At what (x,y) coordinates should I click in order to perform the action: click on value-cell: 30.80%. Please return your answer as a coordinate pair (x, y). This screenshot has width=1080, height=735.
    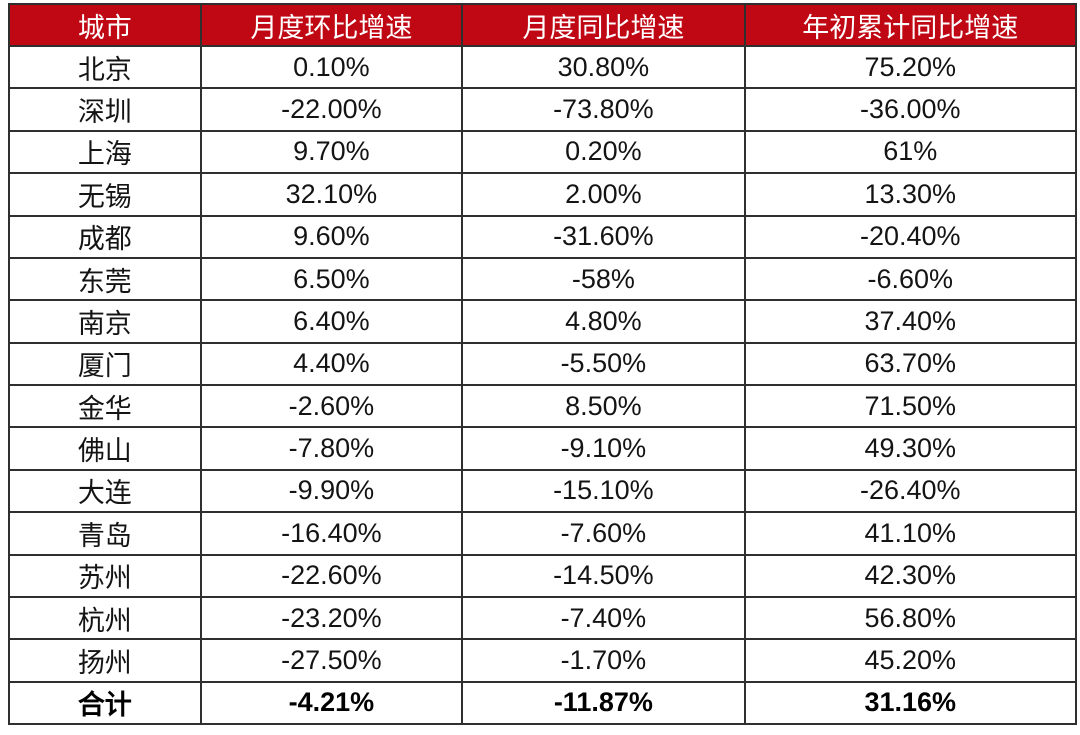
    Looking at the image, I should click on (603, 67).